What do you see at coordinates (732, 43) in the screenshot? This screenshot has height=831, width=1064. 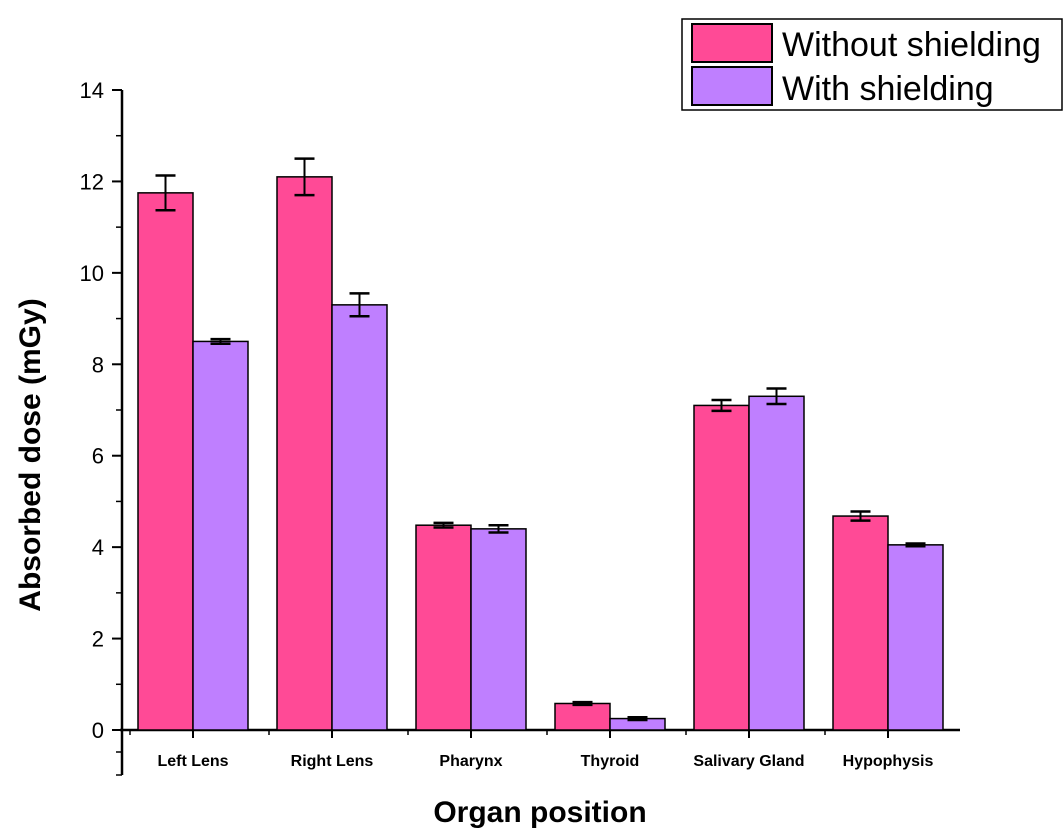 I see `legend-swatch-without-shielding` at bounding box center [732, 43].